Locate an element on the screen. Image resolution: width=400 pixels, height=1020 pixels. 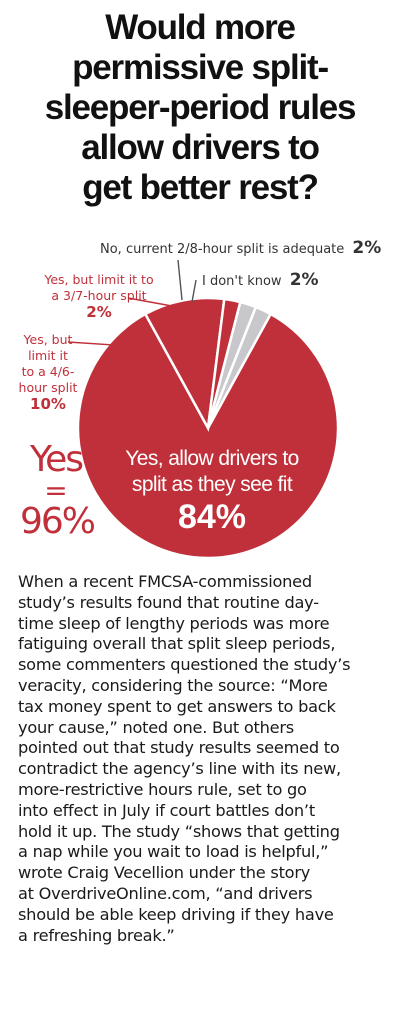
leader-line-dont-know is located at coordinates (194, 291).